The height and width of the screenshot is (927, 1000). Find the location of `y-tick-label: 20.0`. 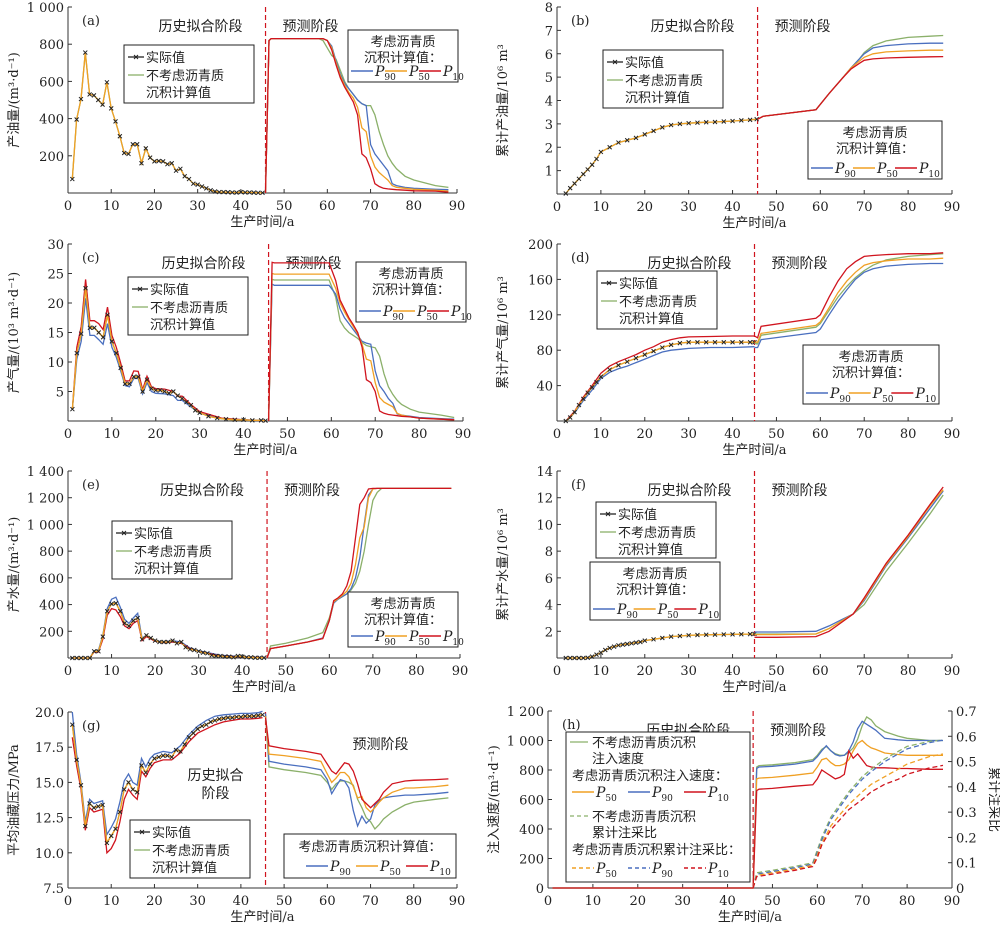

y-tick-label: 20.0 is located at coordinates (49, 713).